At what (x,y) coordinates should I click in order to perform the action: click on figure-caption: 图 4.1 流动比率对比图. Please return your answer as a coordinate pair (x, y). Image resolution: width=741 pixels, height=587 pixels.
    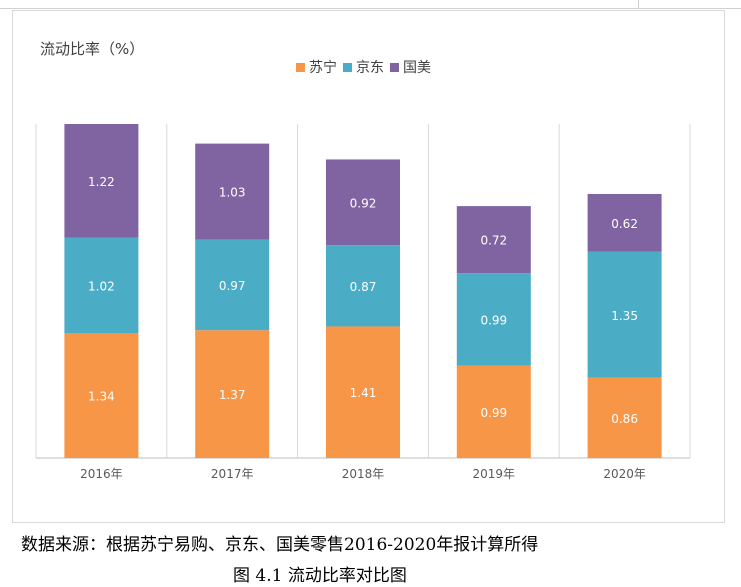
    Looking at the image, I should click on (320, 576).